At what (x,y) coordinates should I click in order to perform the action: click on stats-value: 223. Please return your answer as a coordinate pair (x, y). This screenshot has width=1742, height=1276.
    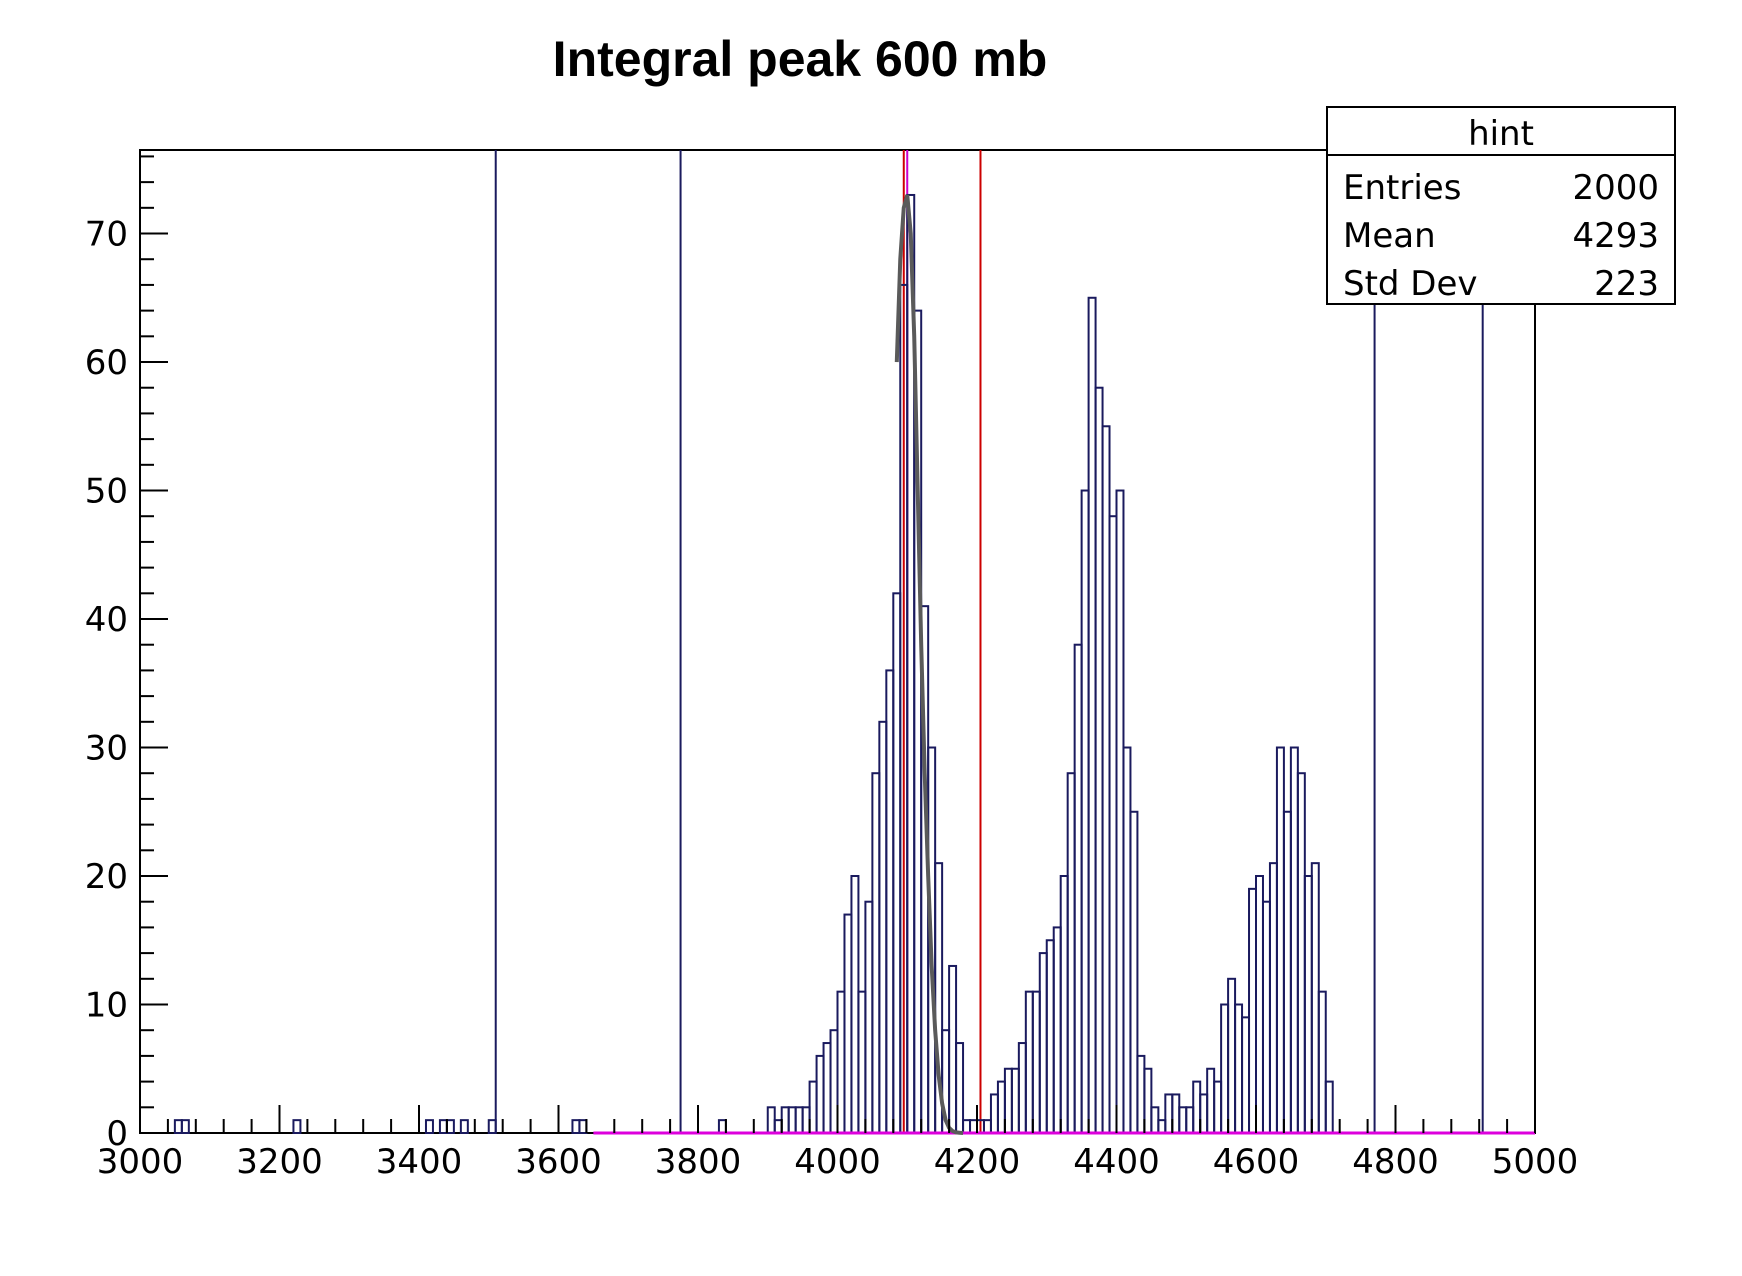
    Looking at the image, I should click on (1626, 284).